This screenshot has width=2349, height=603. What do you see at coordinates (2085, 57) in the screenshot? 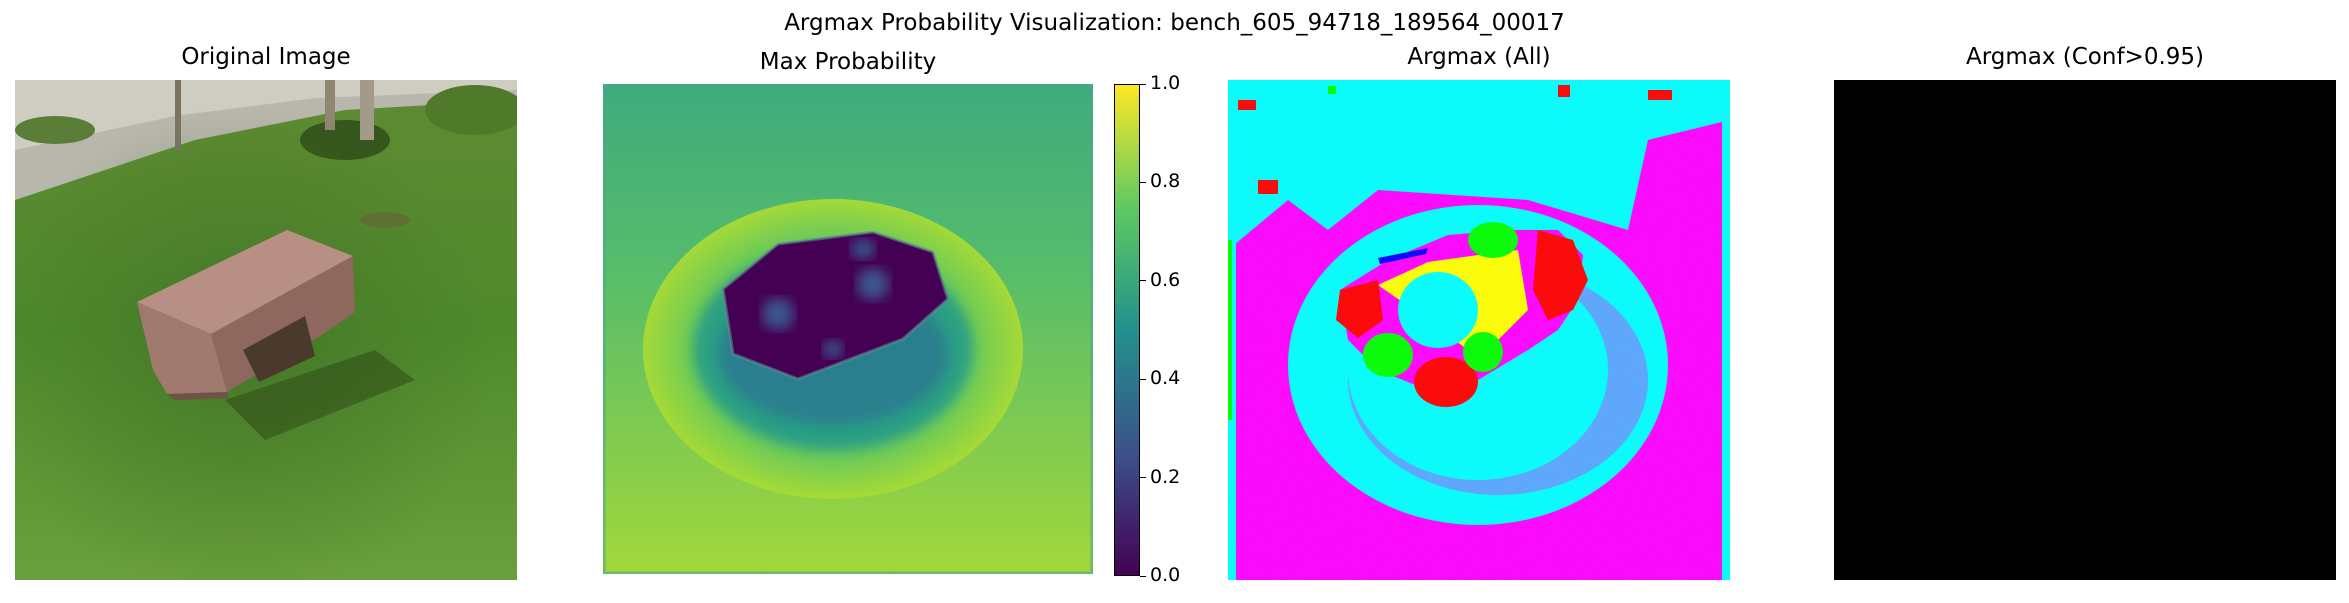
I see `argmax-conf-title: Argmax (Conf>0.95)` at bounding box center [2085, 57].